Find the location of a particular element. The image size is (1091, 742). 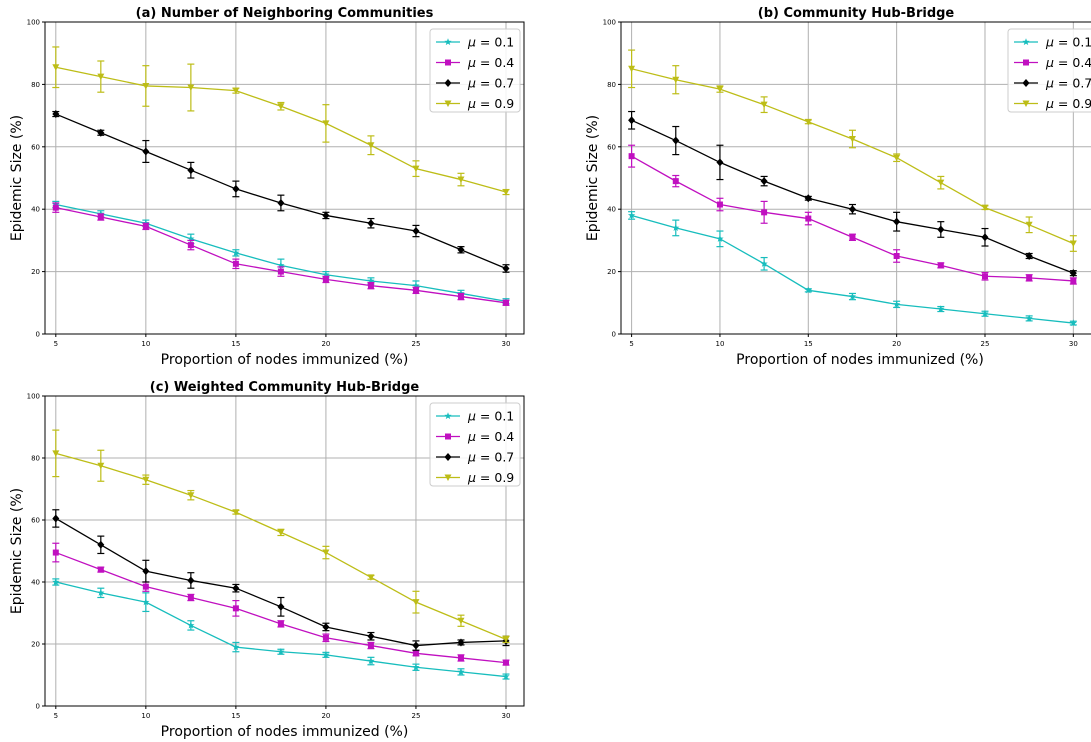

y-tick-label: 60 is located at coordinates (35, 147).